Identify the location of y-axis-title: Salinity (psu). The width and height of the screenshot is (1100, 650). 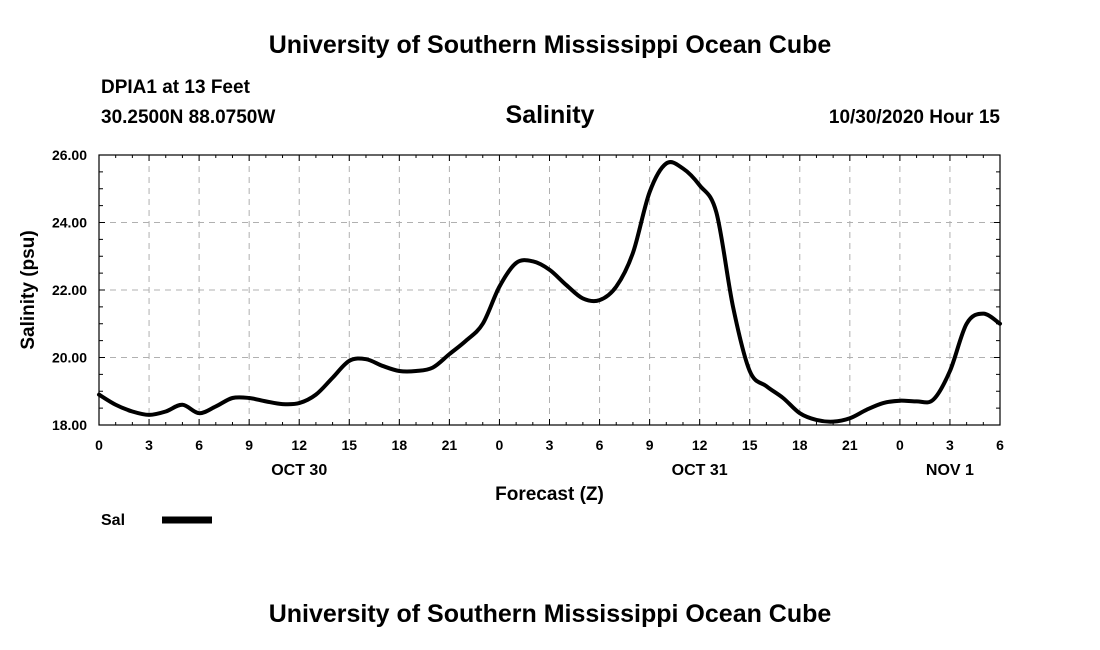
(28, 289).